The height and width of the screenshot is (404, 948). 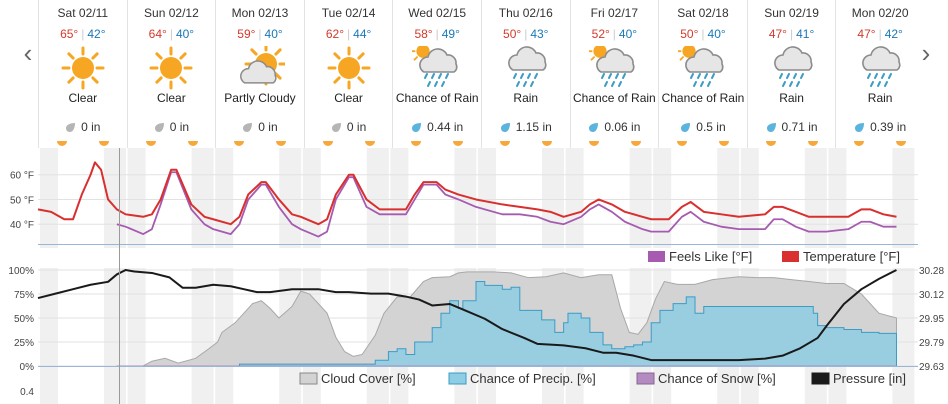 What do you see at coordinates (185, 34) in the screenshot?
I see `low-temp: 40°` at bounding box center [185, 34].